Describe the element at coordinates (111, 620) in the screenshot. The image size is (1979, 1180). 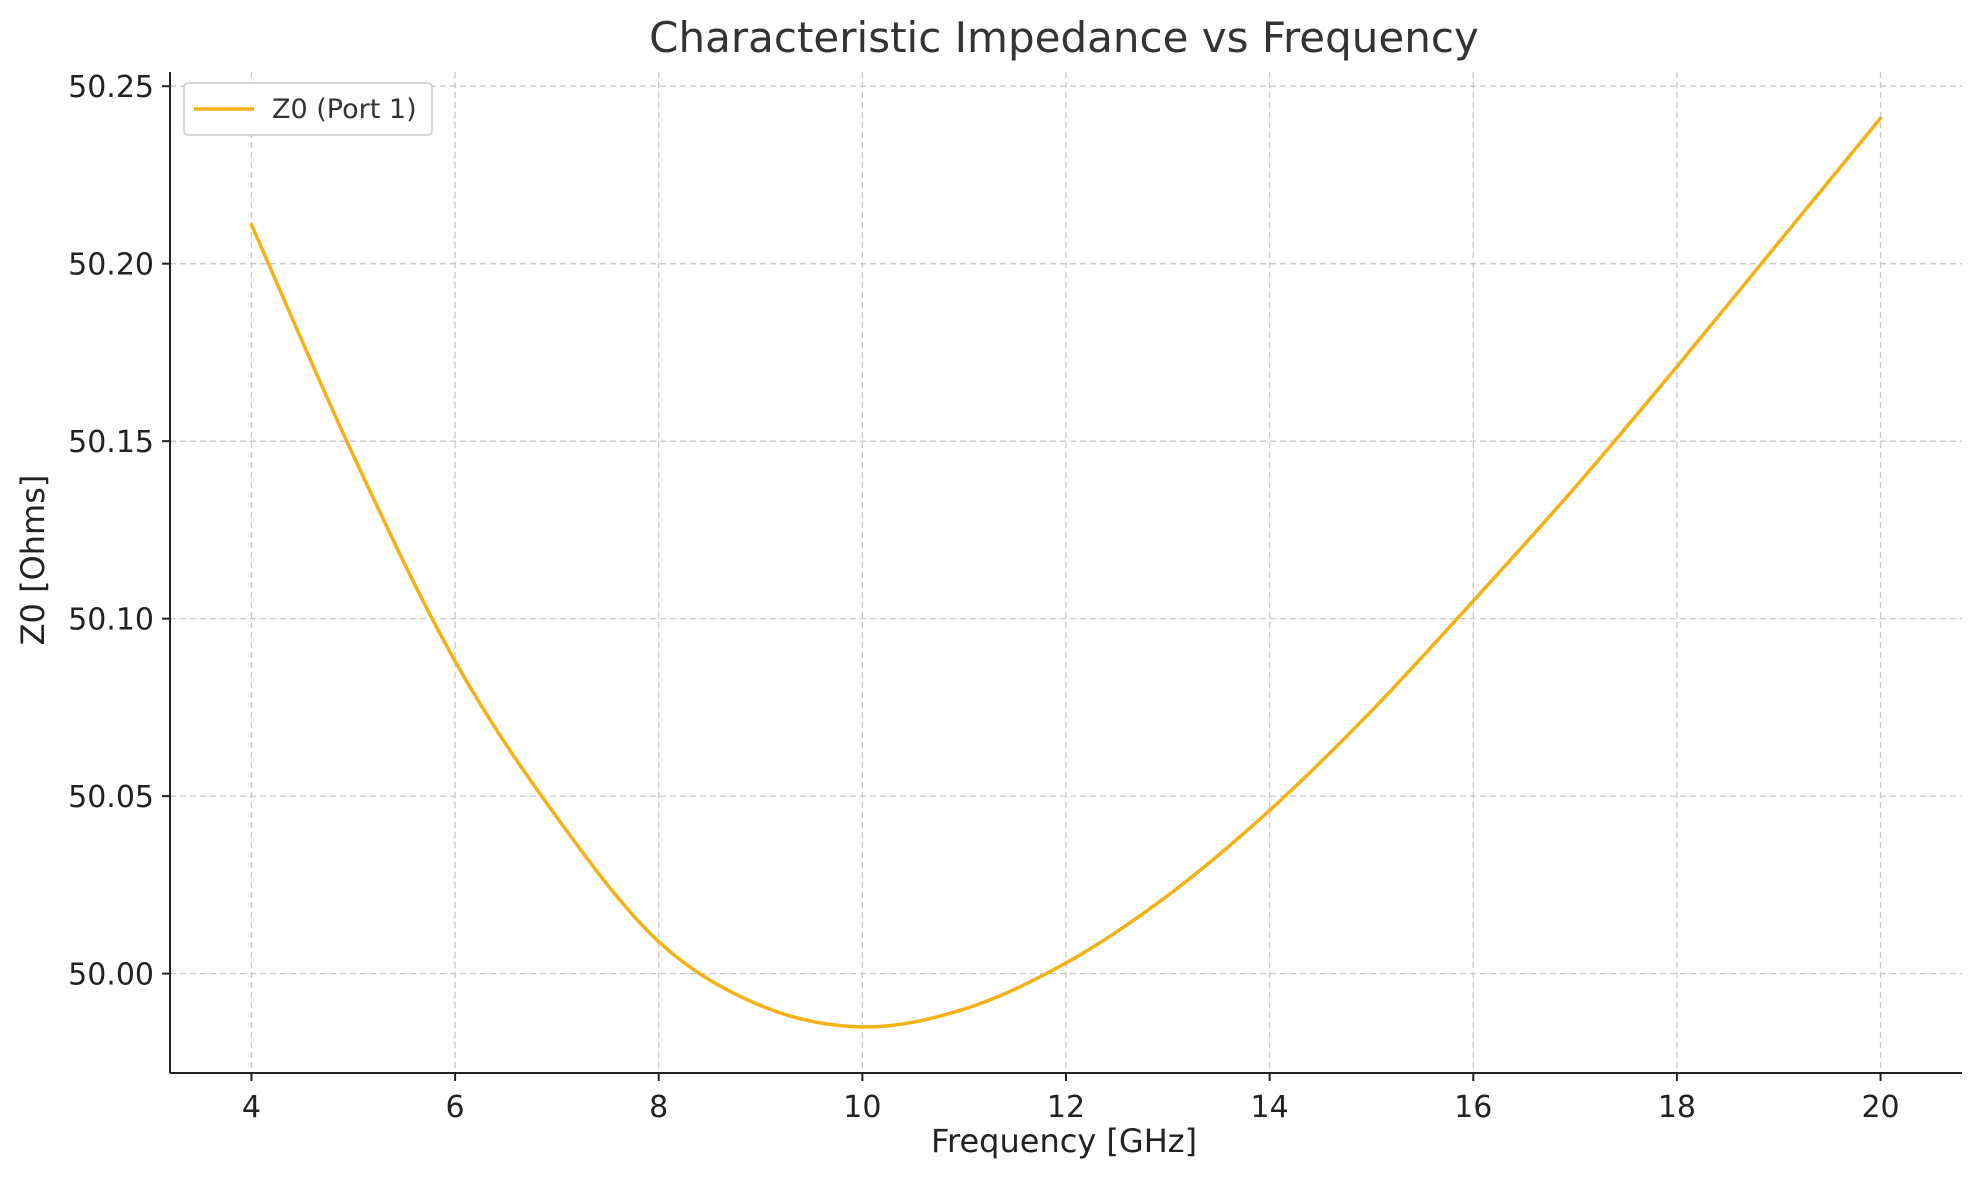
I see `y-tick-label: 50.10` at that location.